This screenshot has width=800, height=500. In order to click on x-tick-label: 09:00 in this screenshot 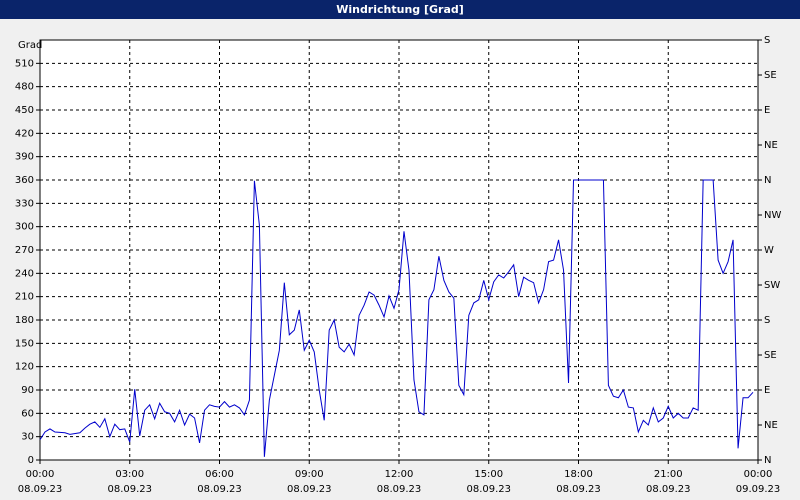, I will do `click(309, 474)`.